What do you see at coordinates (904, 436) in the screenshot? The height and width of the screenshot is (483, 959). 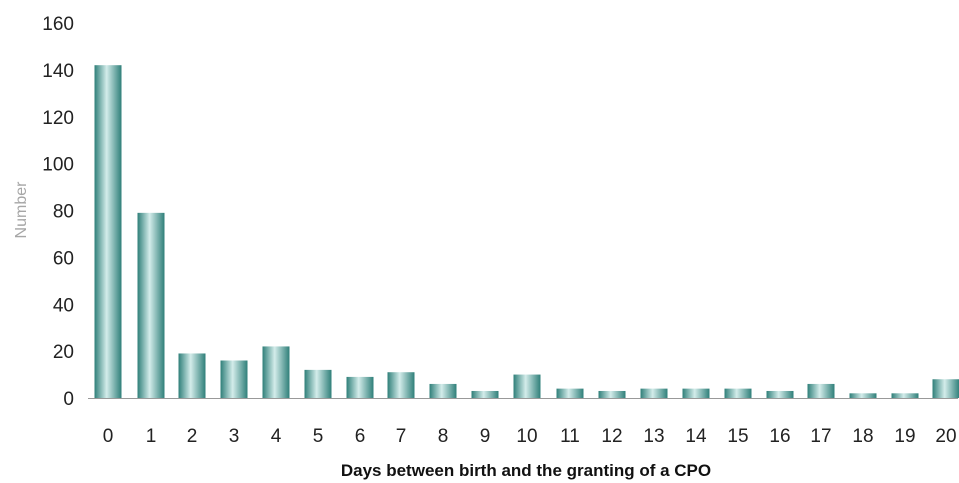 I see `x-tick-label: 19` at bounding box center [904, 436].